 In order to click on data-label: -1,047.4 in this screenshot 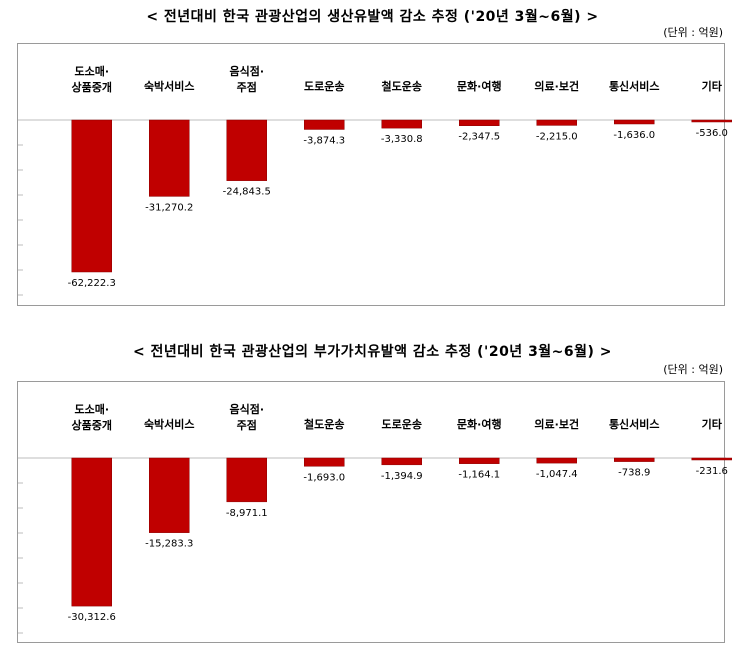, I will do `click(557, 474)`.